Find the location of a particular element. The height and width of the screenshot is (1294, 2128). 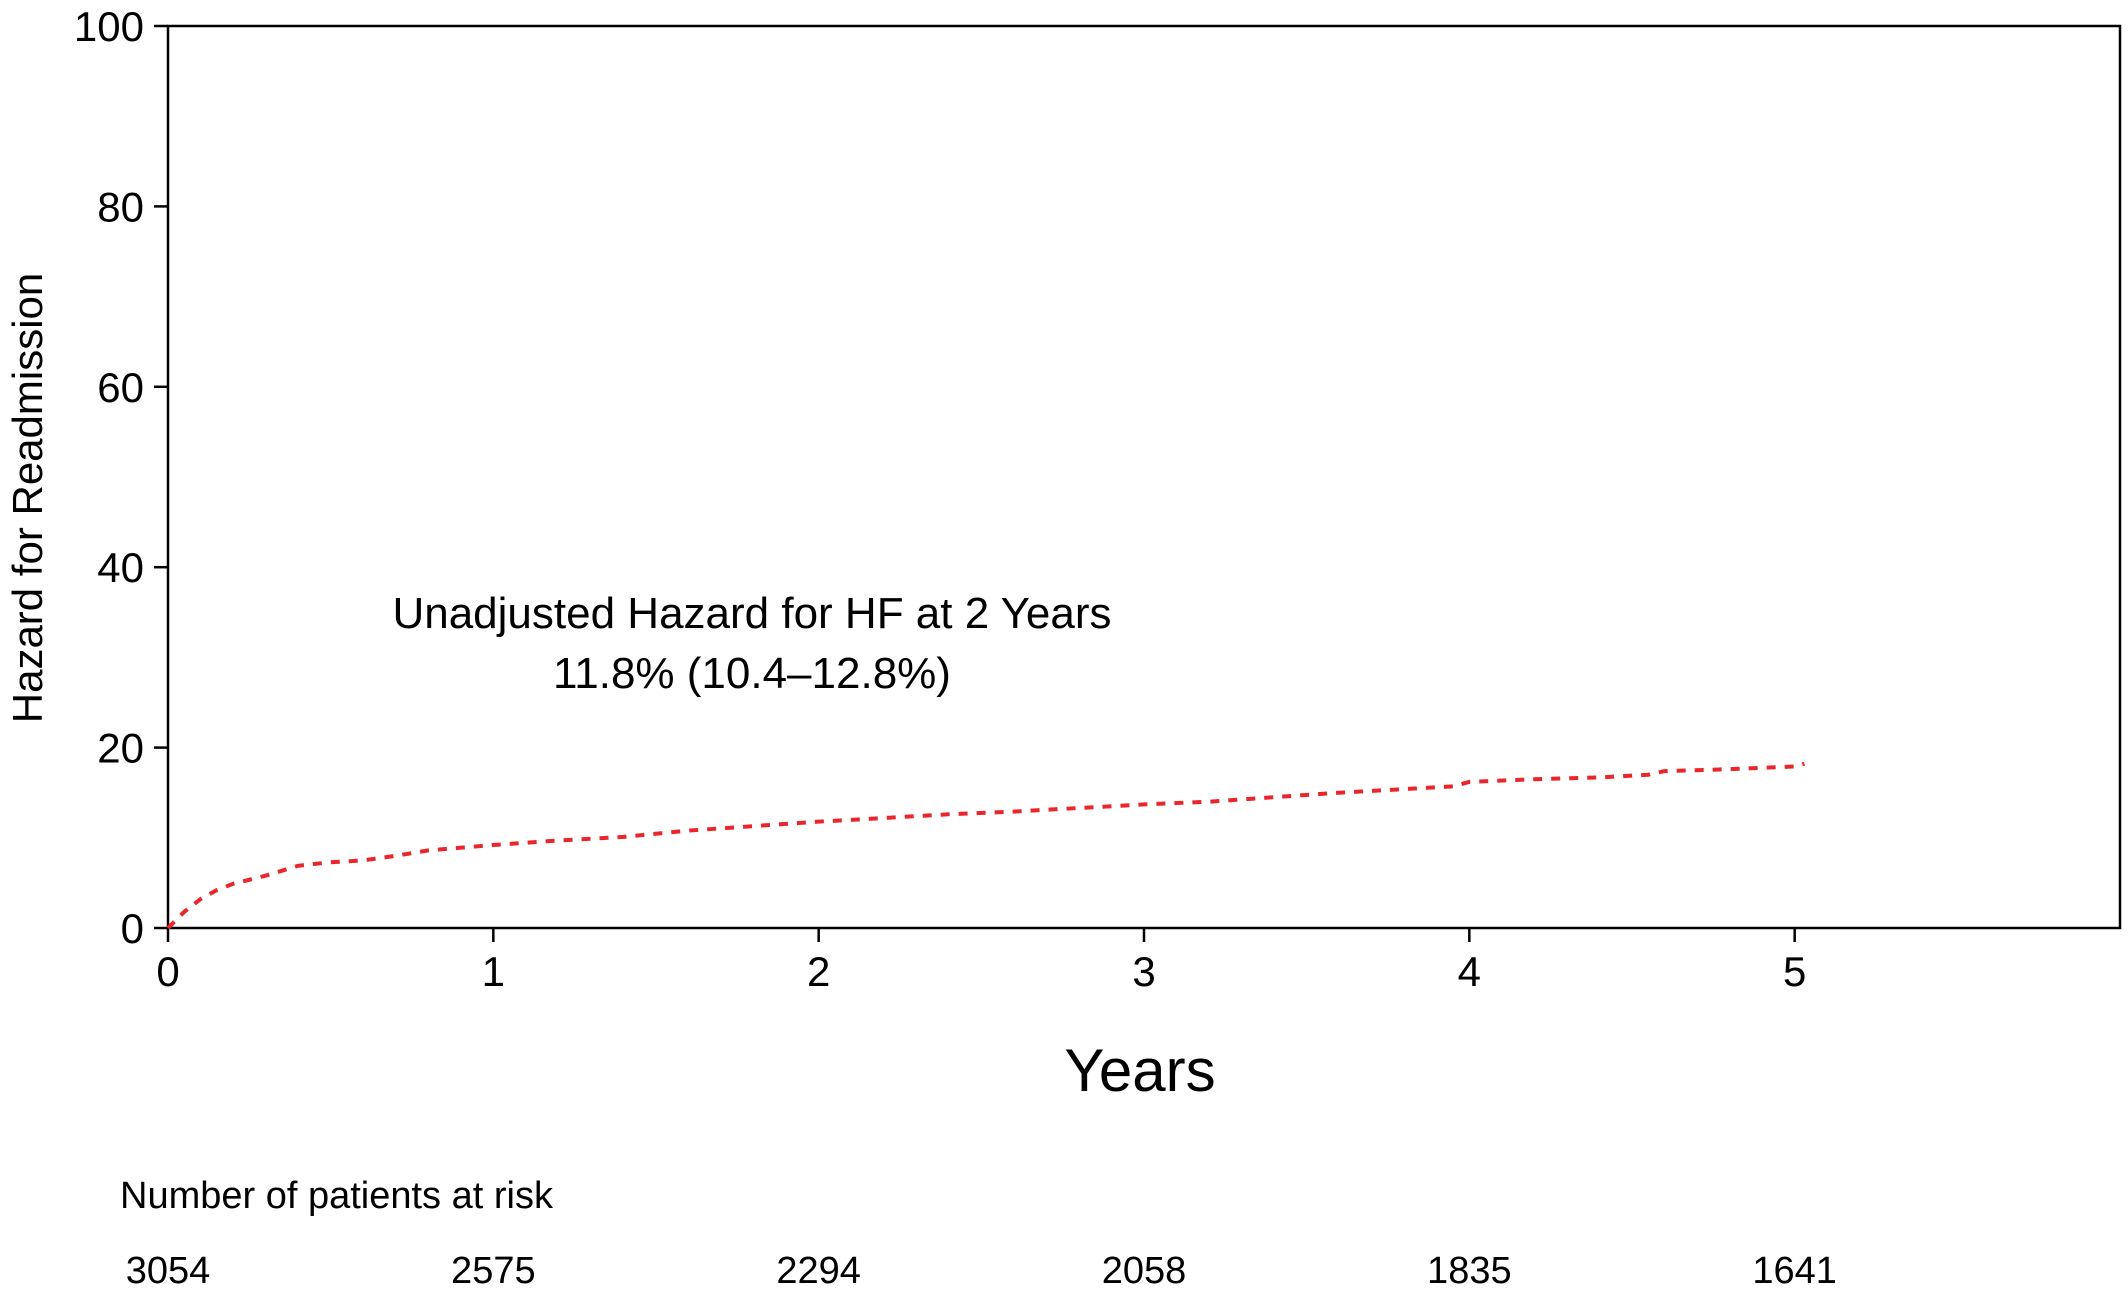

hazard-curve is located at coordinates (985, 845).